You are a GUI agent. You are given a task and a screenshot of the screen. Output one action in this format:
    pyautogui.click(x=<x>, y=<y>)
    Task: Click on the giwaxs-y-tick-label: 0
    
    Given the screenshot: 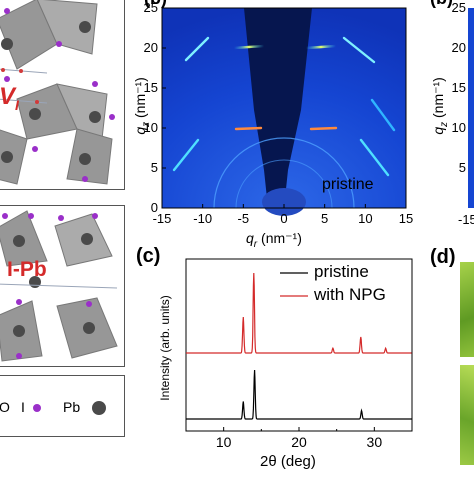 What is the action you would take?
    pyautogui.click(x=154, y=207)
    